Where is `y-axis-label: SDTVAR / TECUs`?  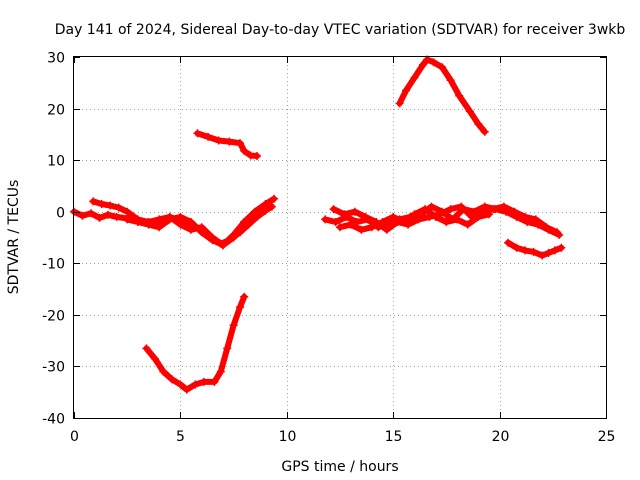
y-axis-label: SDTVAR / TECUs is located at coordinates (14, 237).